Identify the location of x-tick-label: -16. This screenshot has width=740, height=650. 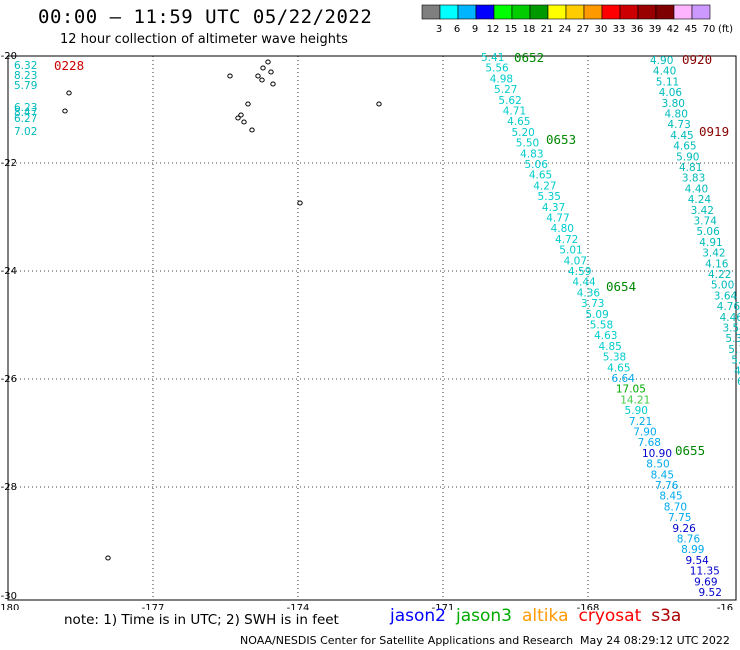
(725, 606).